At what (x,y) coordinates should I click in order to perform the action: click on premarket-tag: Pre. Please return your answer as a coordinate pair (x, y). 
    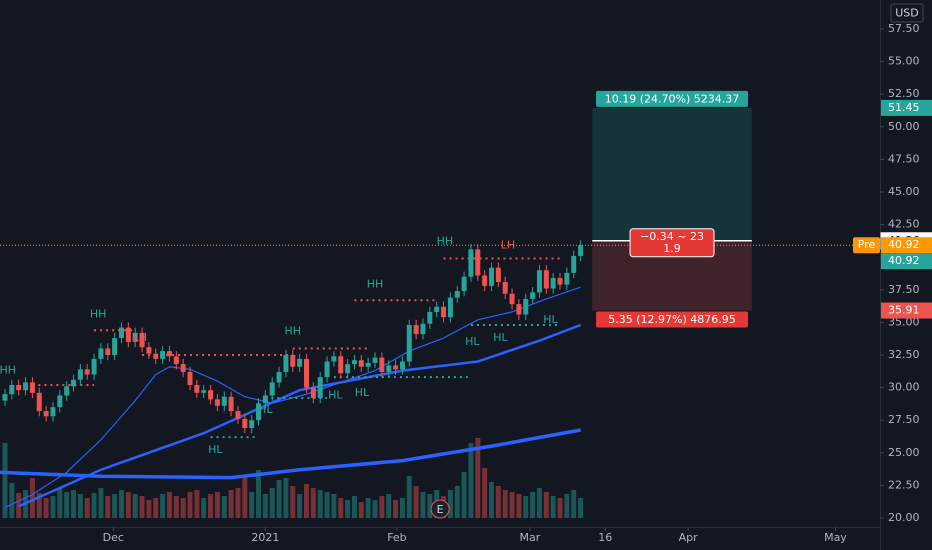
    Looking at the image, I should click on (867, 244).